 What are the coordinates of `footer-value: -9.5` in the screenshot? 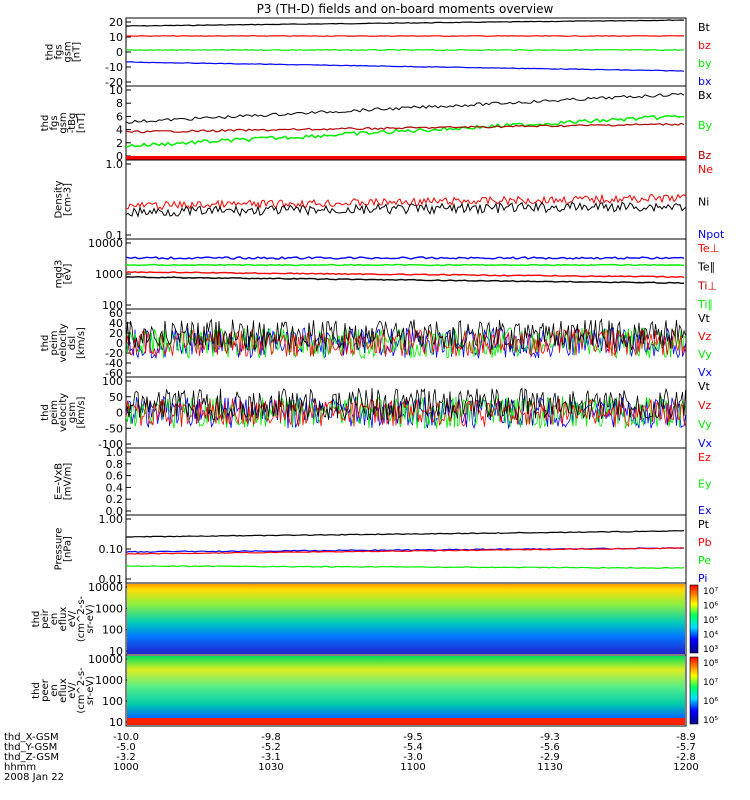 It's located at (413, 737).